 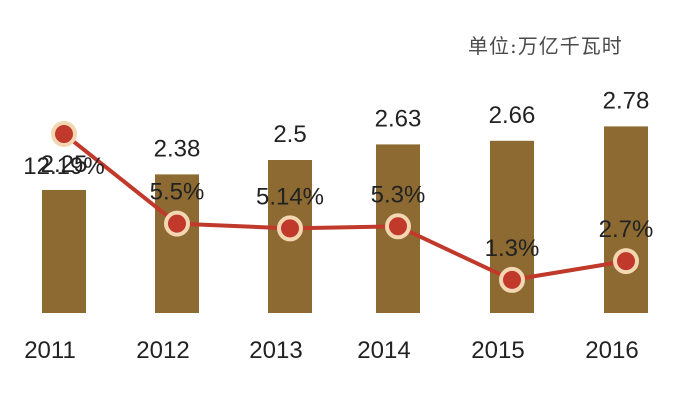 I want to click on bar-2011, so click(x=64, y=251).